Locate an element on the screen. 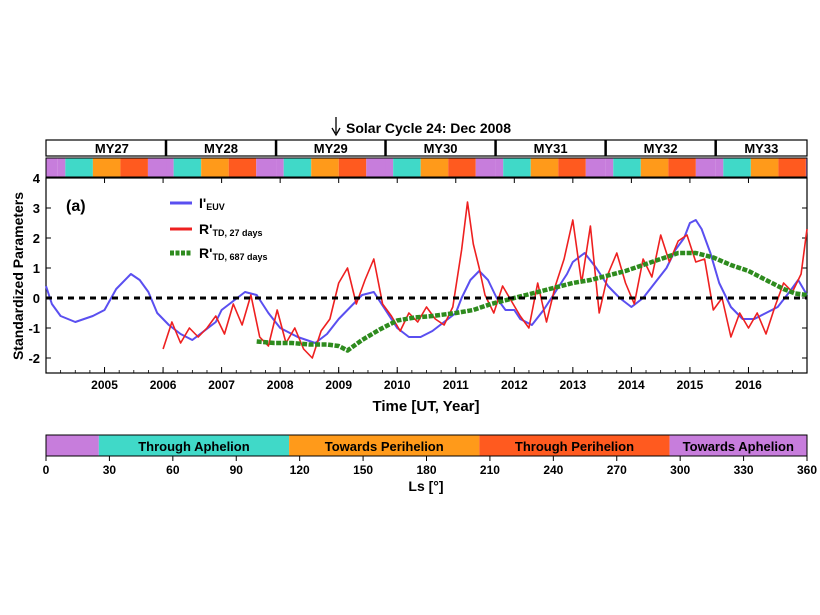 The width and height of the screenshot is (820, 615). solar-cycle-label: Solar Cycle 24: Dec 2008 is located at coordinates (428, 128).